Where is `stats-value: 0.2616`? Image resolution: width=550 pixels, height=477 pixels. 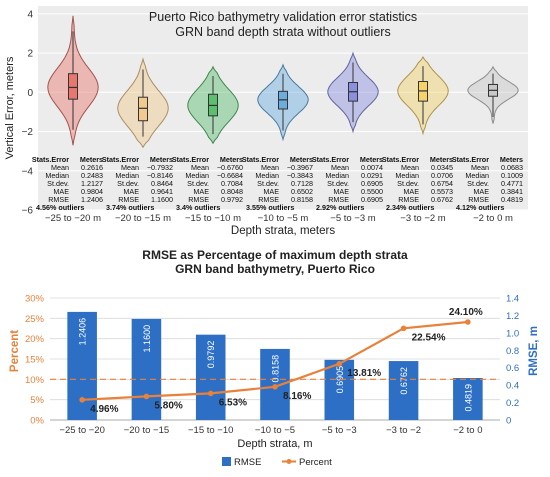 stats-value: 0.2616 is located at coordinates (92, 167).